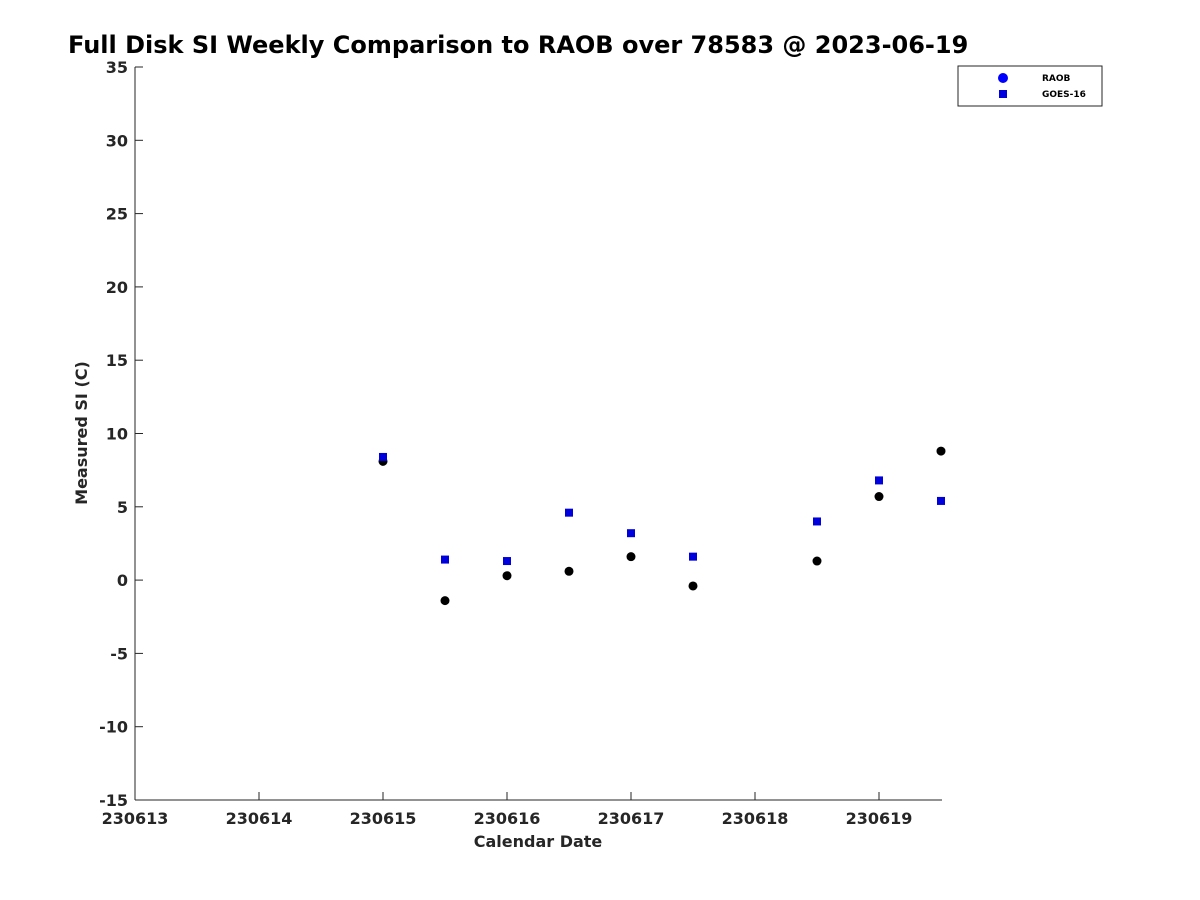  What do you see at coordinates (1056, 79) in the screenshot?
I see `legend-raob-label: RAOB` at bounding box center [1056, 79].